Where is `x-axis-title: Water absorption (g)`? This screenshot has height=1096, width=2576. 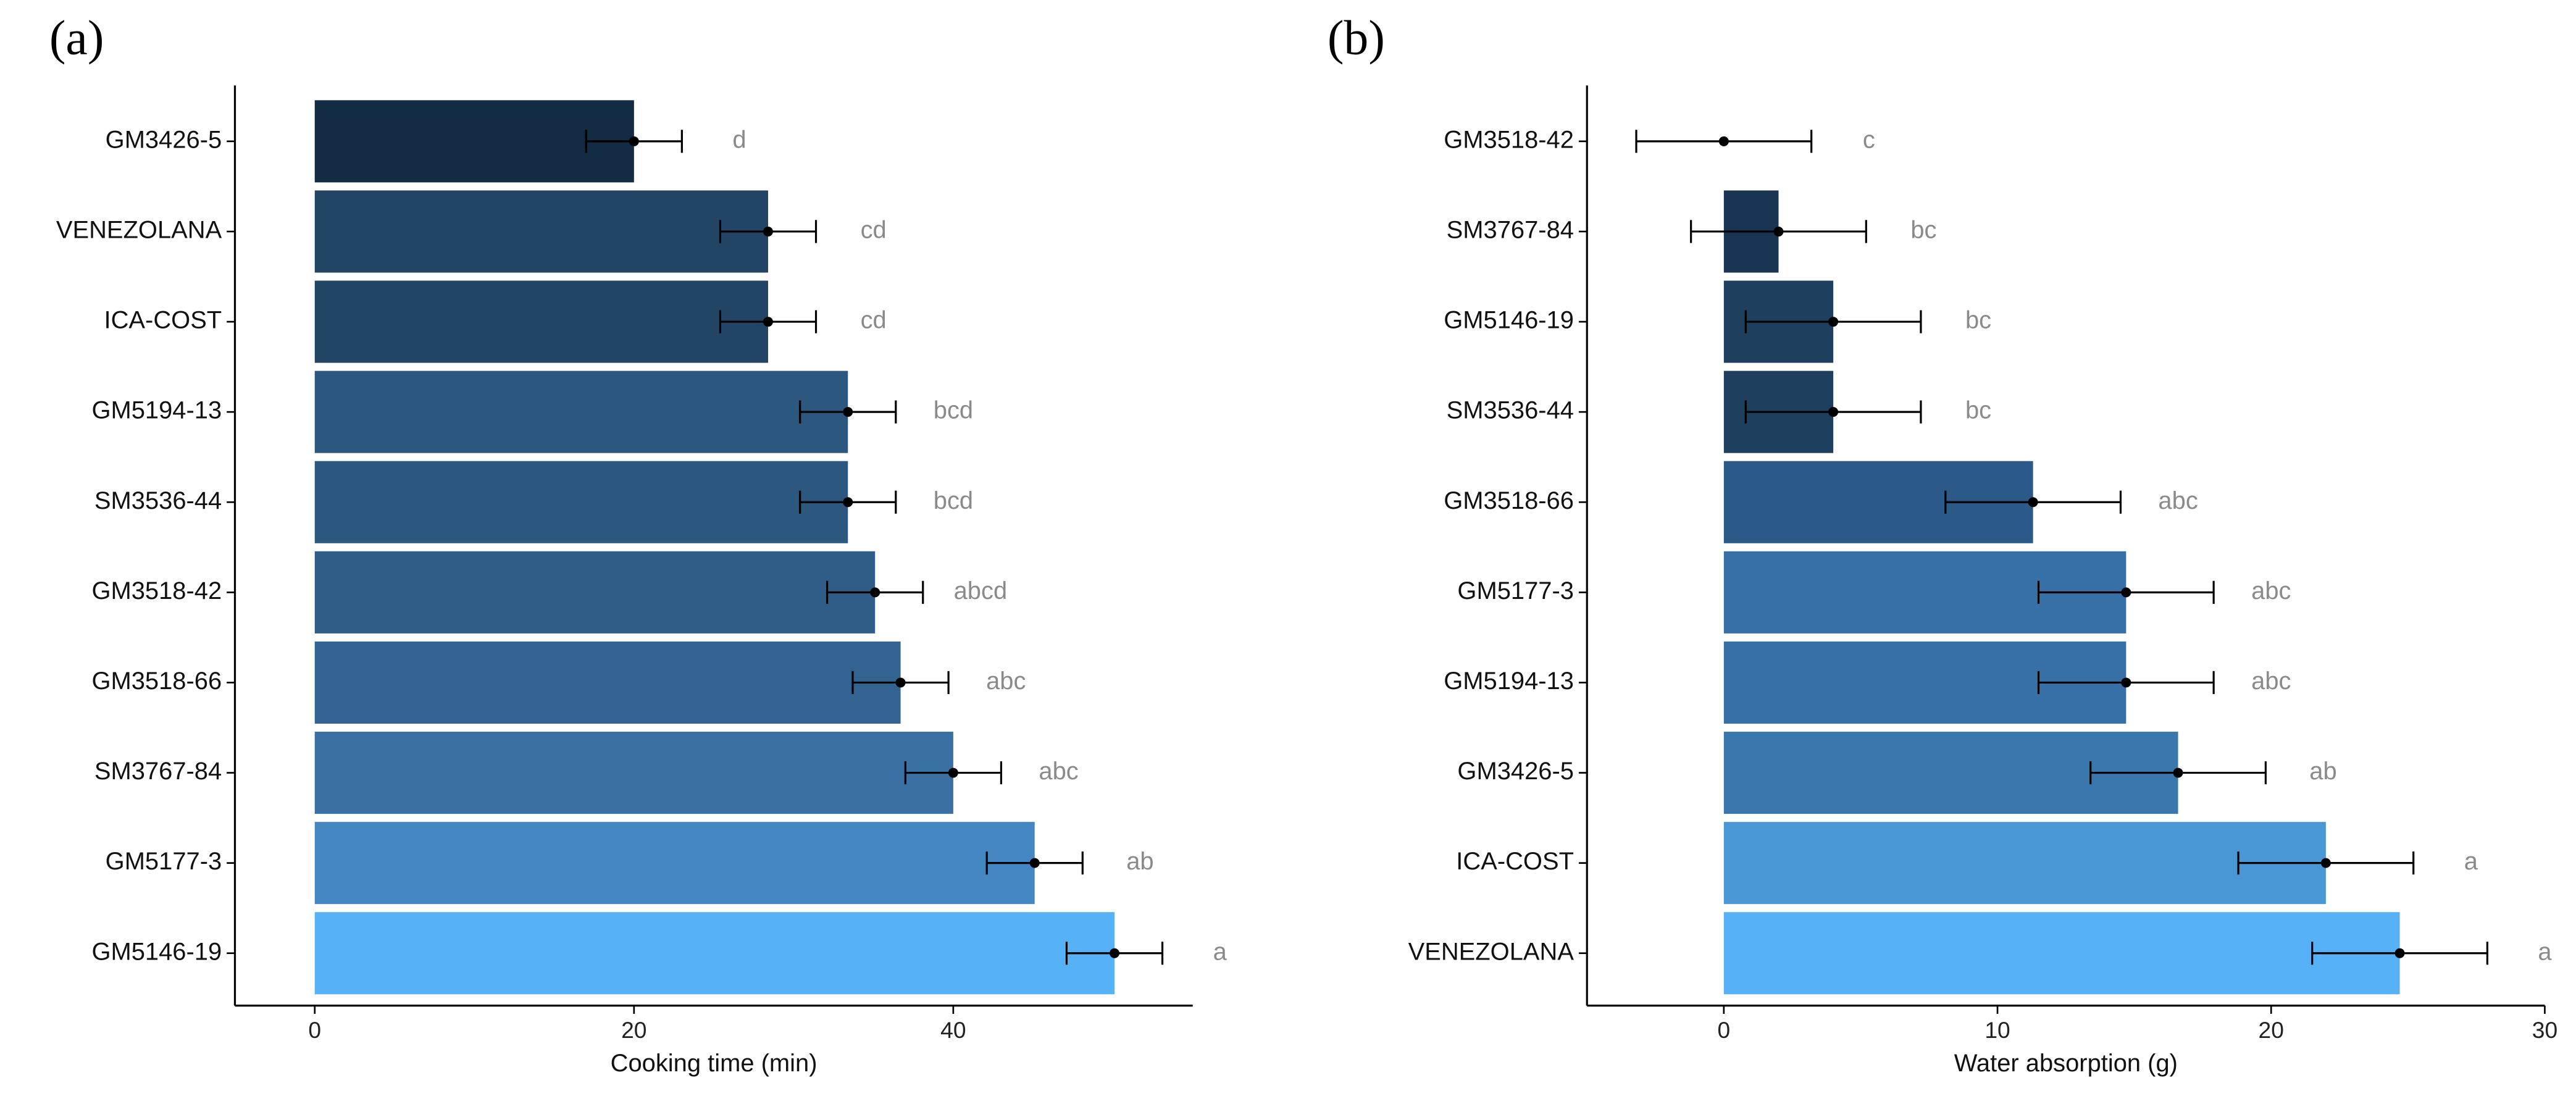
x-axis-title: Water absorption (g) is located at coordinates (2066, 1063).